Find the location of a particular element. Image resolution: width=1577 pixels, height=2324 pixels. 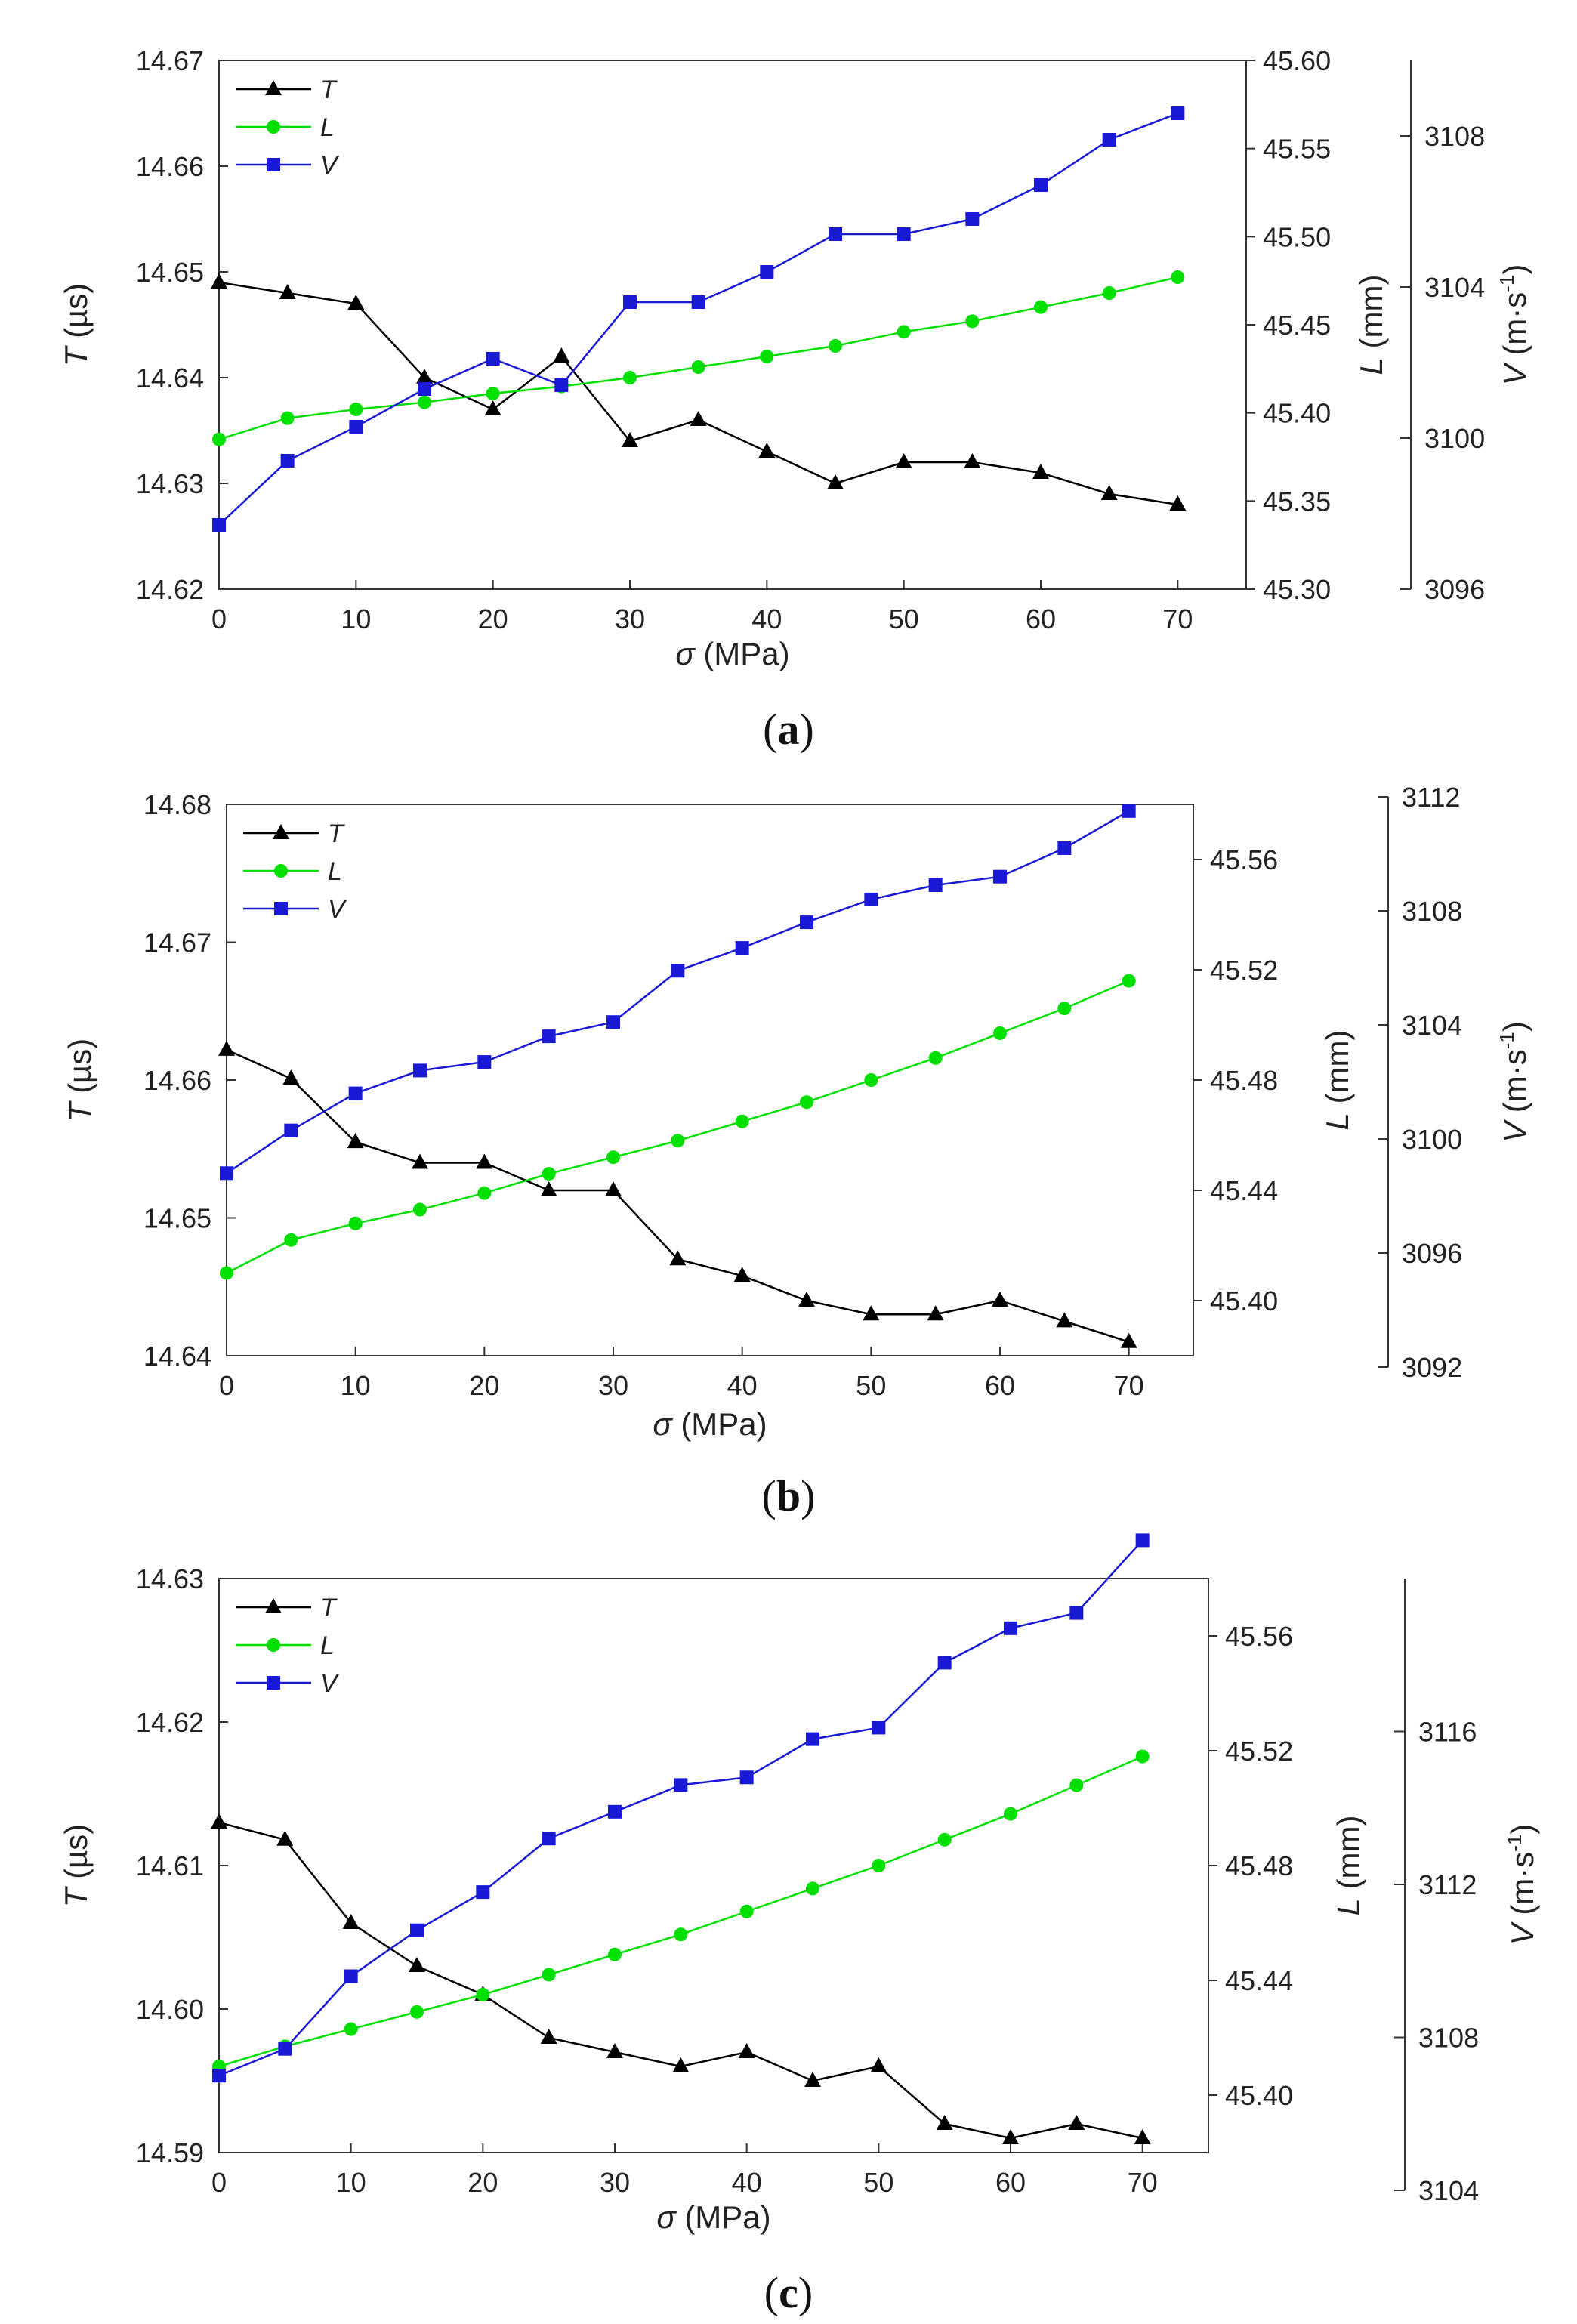

v-axis-unit: (m·s is located at coordinates (1514, 328).